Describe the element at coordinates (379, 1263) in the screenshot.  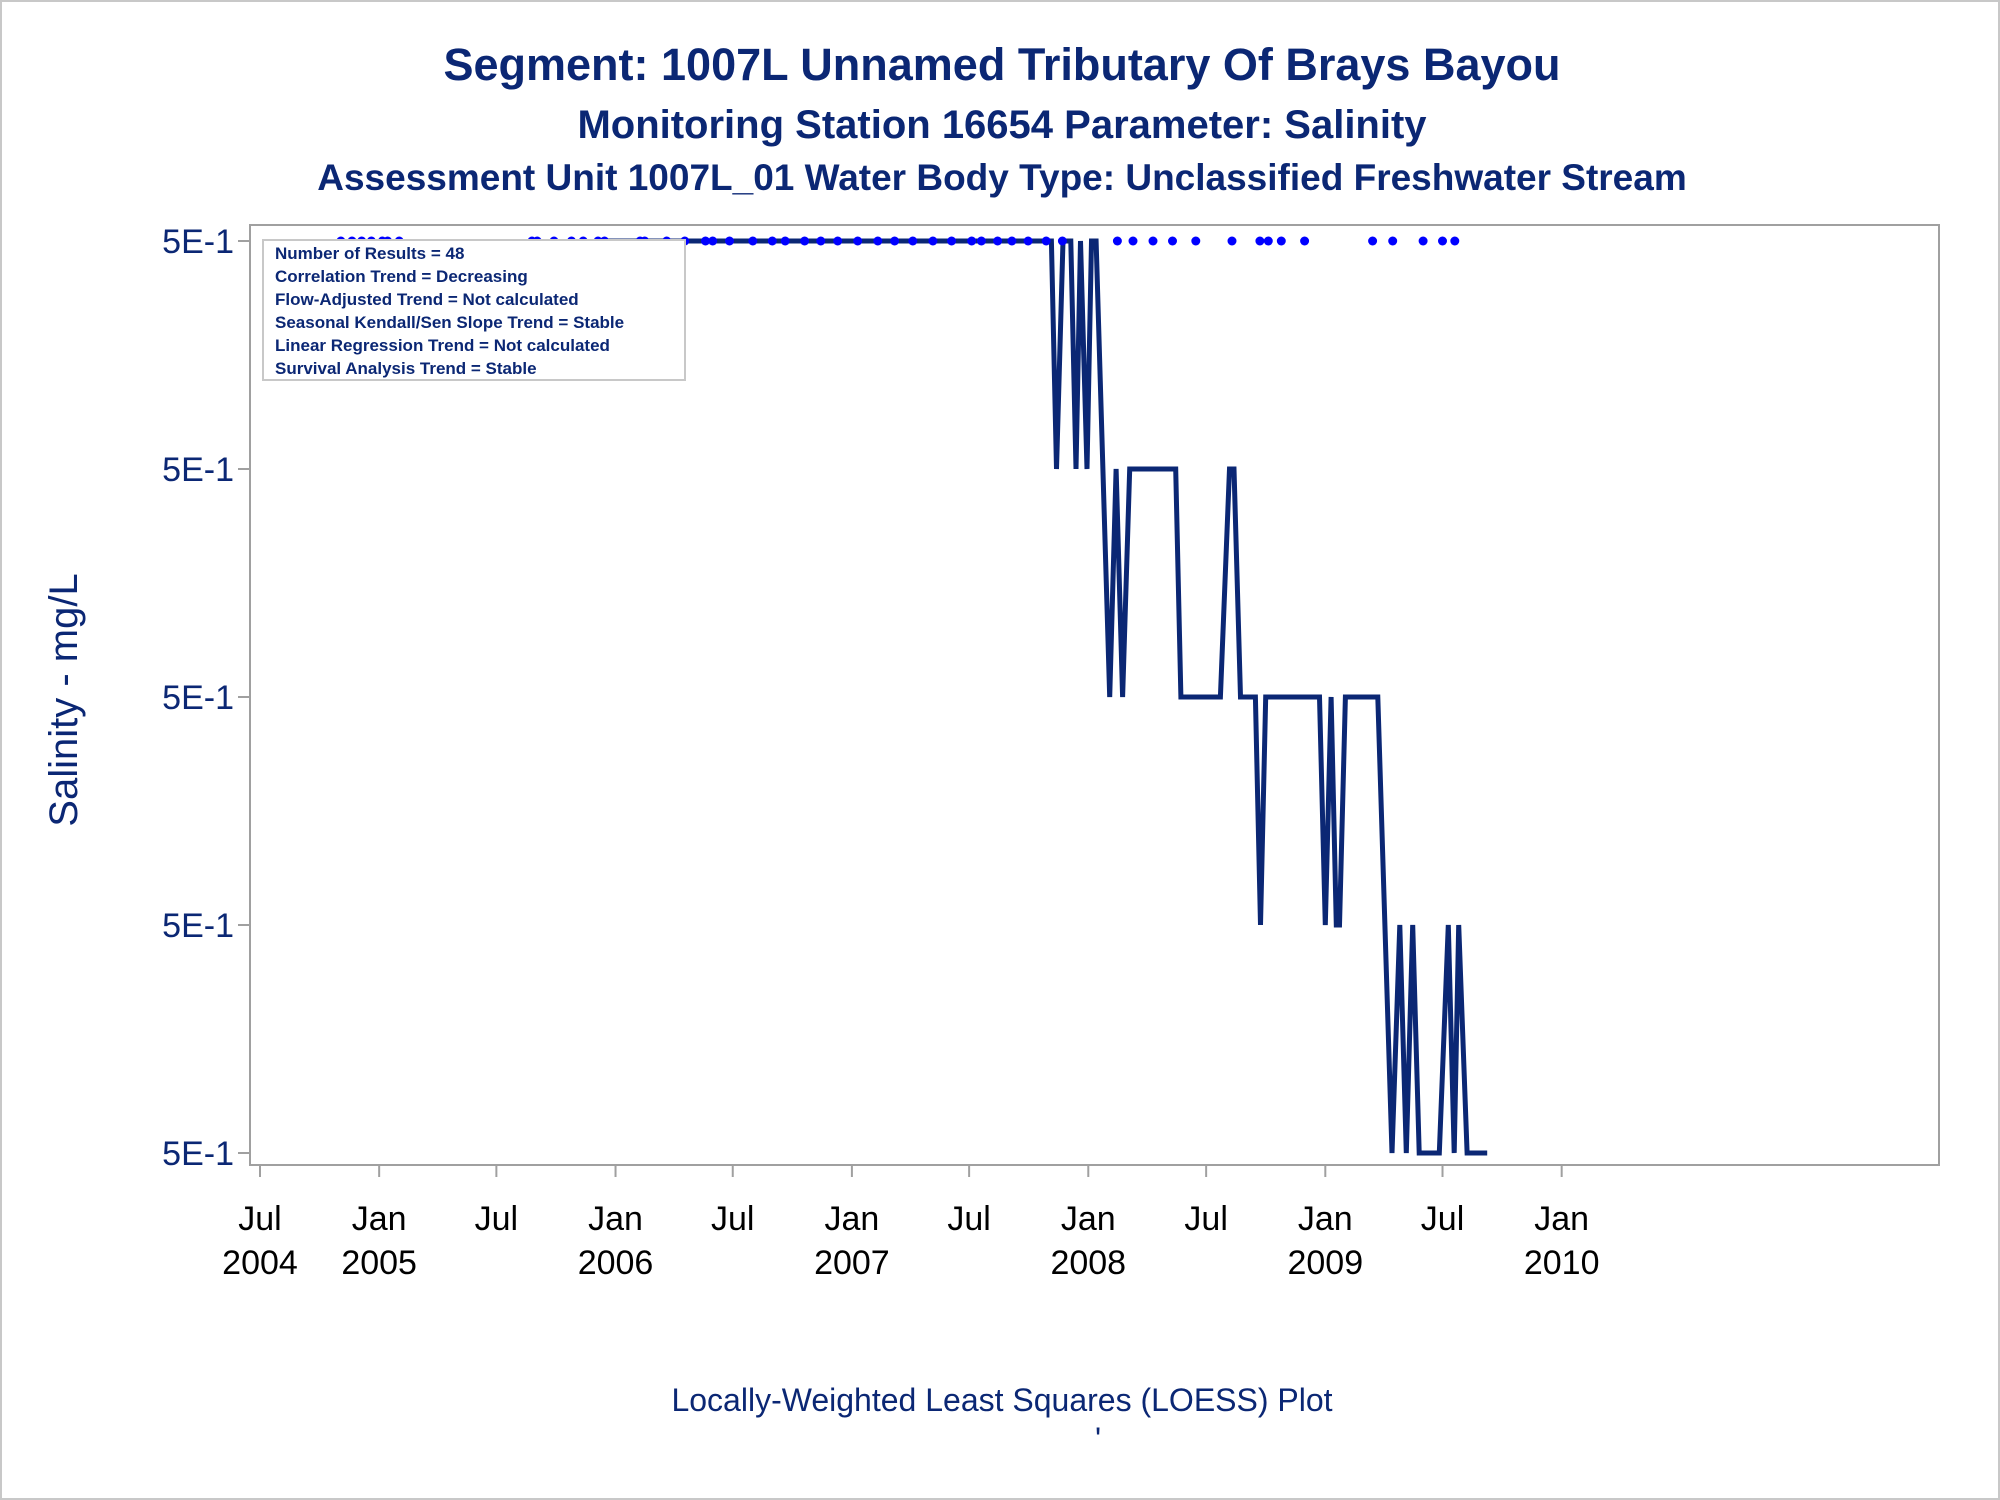
I see `x-tick-year: 2005` at that location.